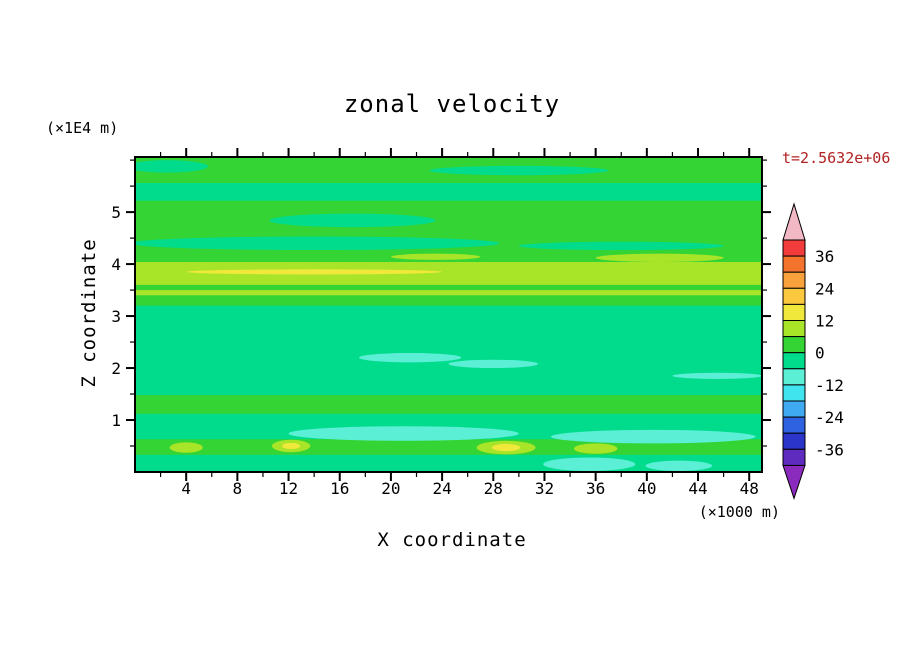 The image size is (904, 654). I want to click on svg-text: 3, so click(116, 316).